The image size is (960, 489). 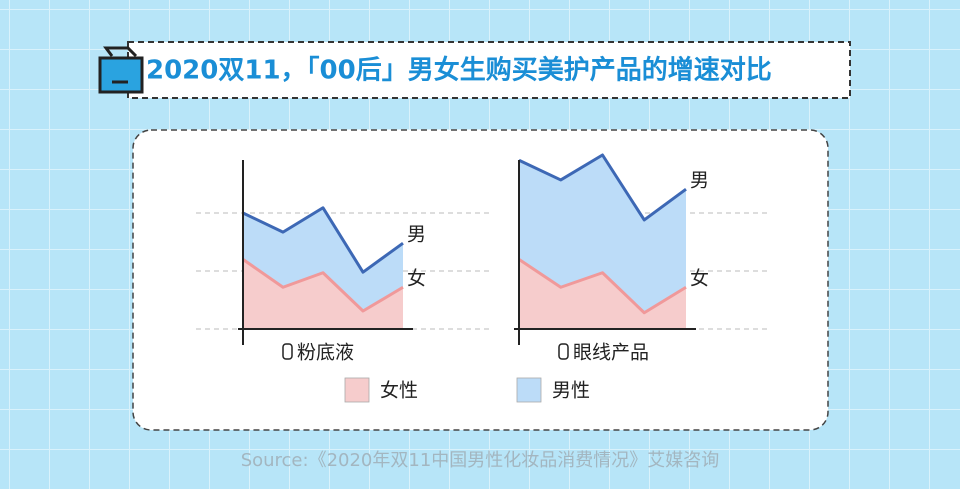 I want to click on title: 2020双11，「00后」男女生购买美护产品的增速对比, so click(x=459, y=70).